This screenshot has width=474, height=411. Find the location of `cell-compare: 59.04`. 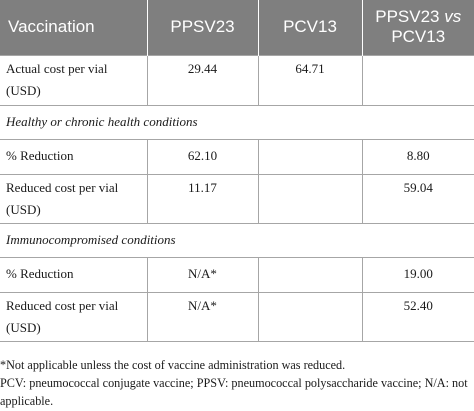

cell-compare: 59.04 is located at coordinates (418, 198).